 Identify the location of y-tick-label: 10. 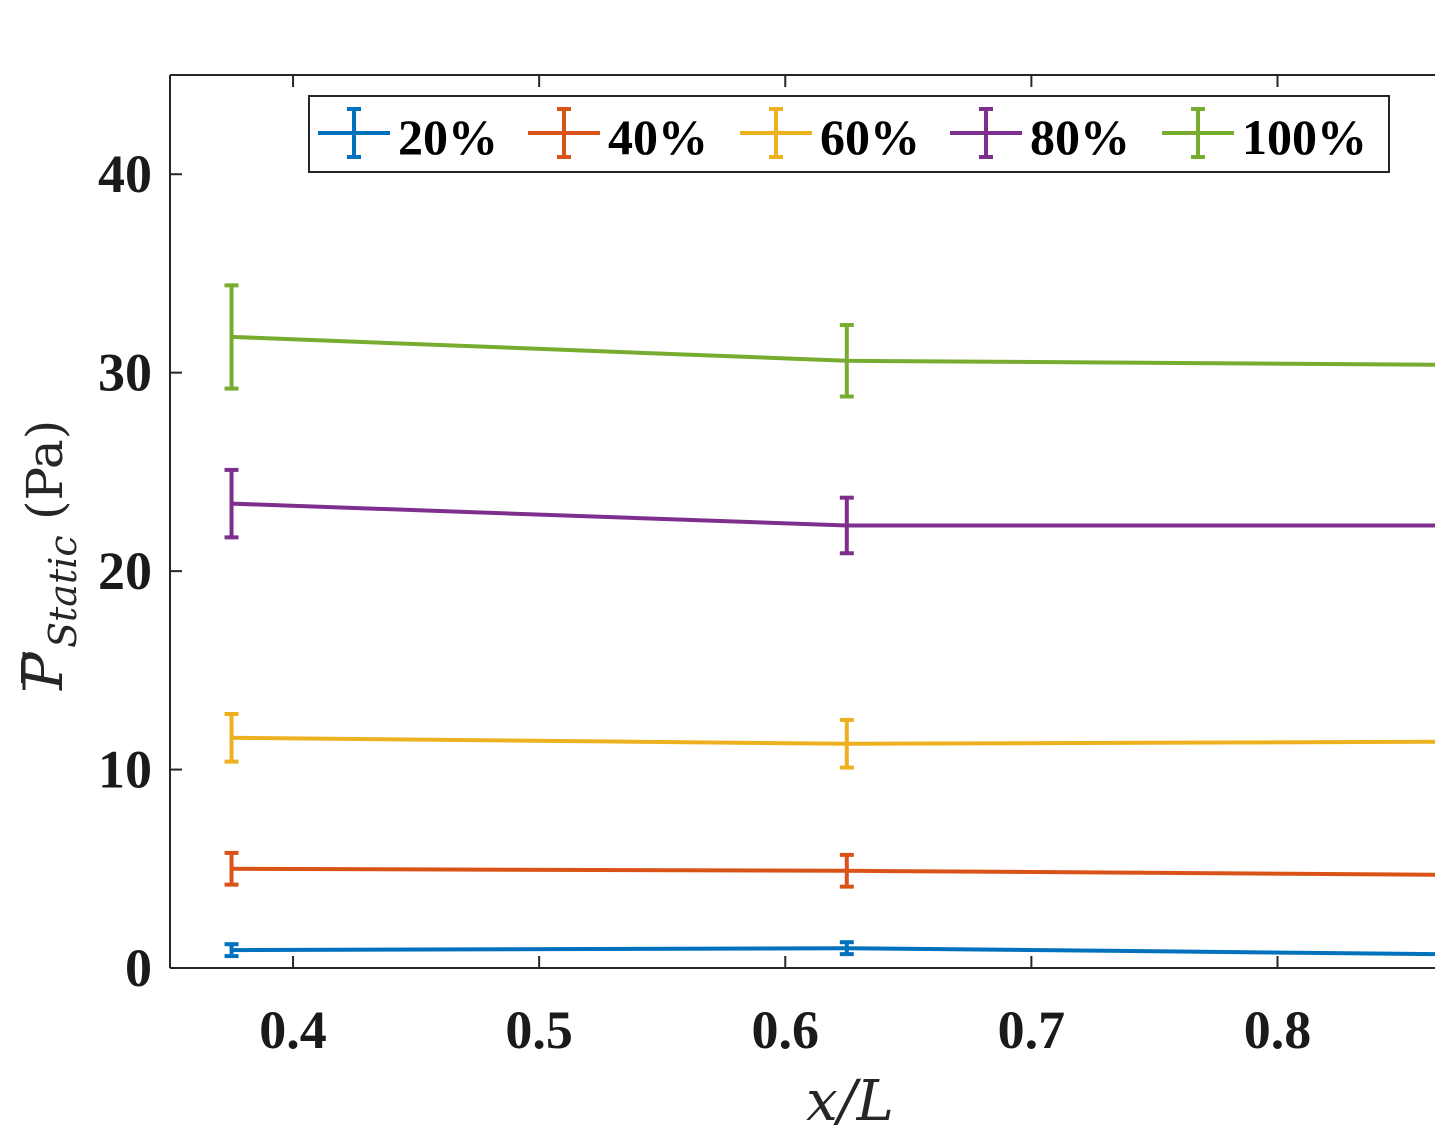
(125, 770).